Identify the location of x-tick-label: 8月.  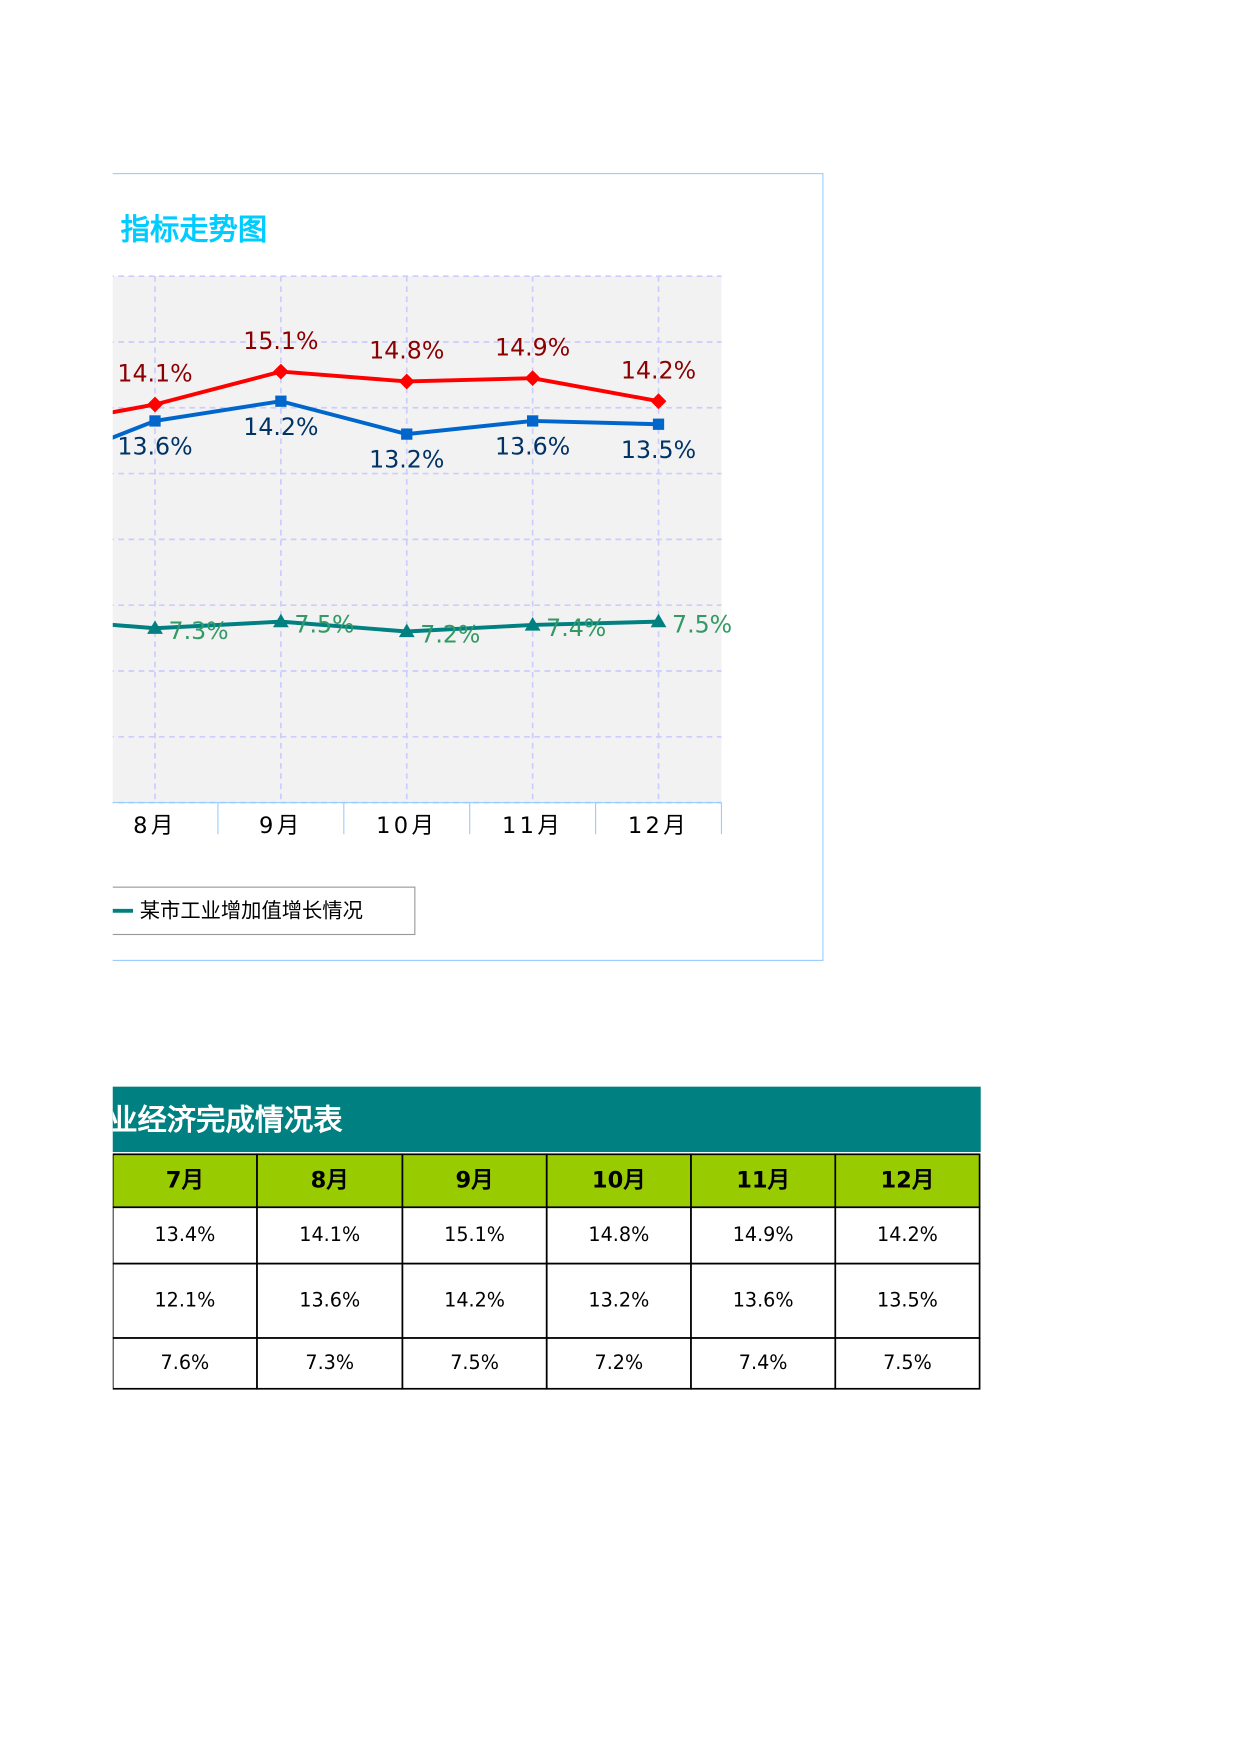
(155, 826).